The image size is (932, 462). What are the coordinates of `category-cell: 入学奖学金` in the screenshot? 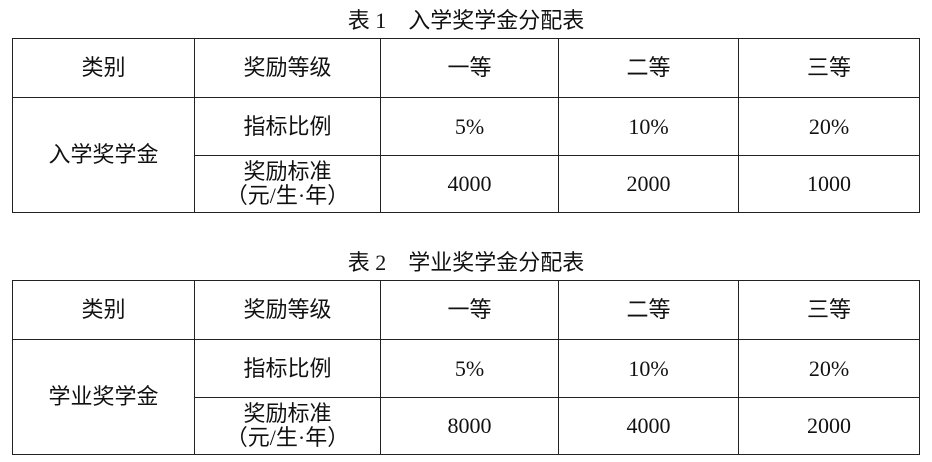 It's located at (103, 155).